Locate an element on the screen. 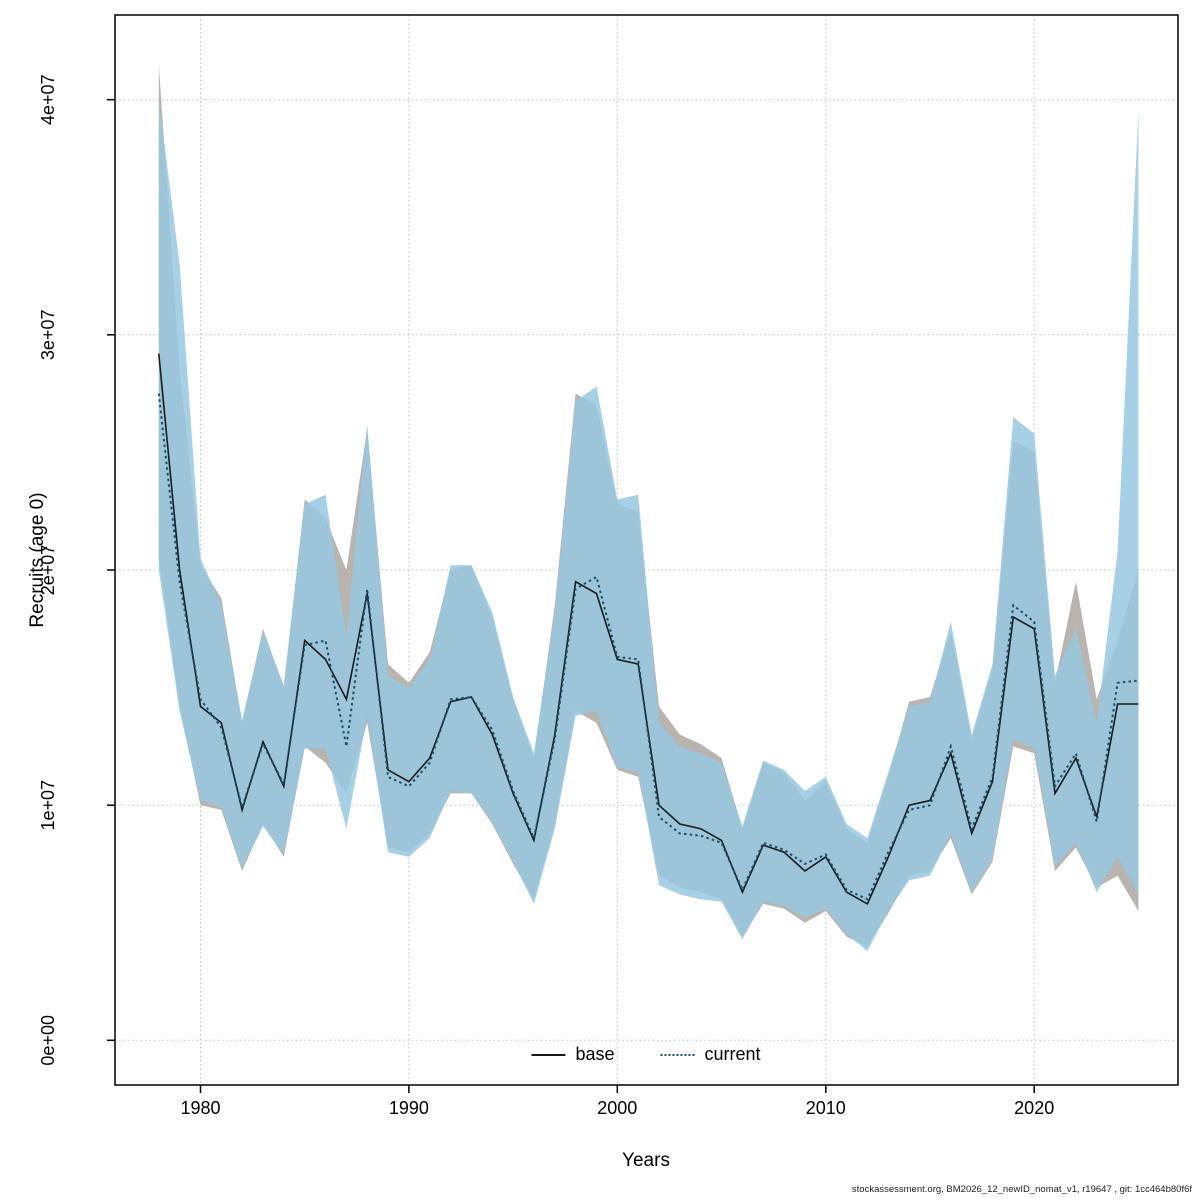 This screenshot has width=1200, height=1200. base-line-swatch is located at coordinates (548, 1054).